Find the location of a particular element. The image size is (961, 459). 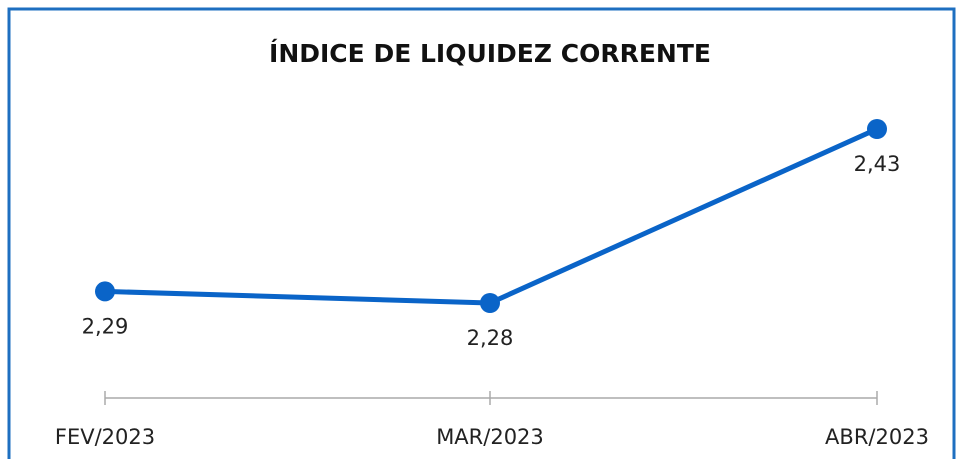

x-tick-label: MAR/2023 is located at coordinates (490, 437).